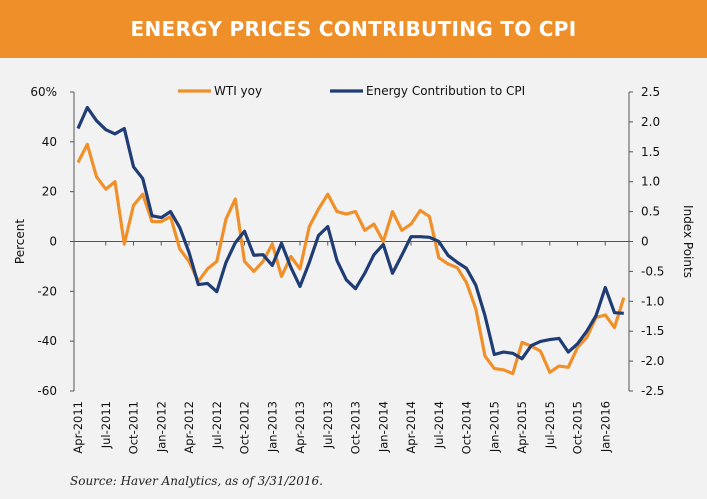 The image size is (707, 499). What do you see at coordinates (578, 427) in the screenshot?
I see `x-tick-label: Oct-2015` at bounding box center [578, 427].